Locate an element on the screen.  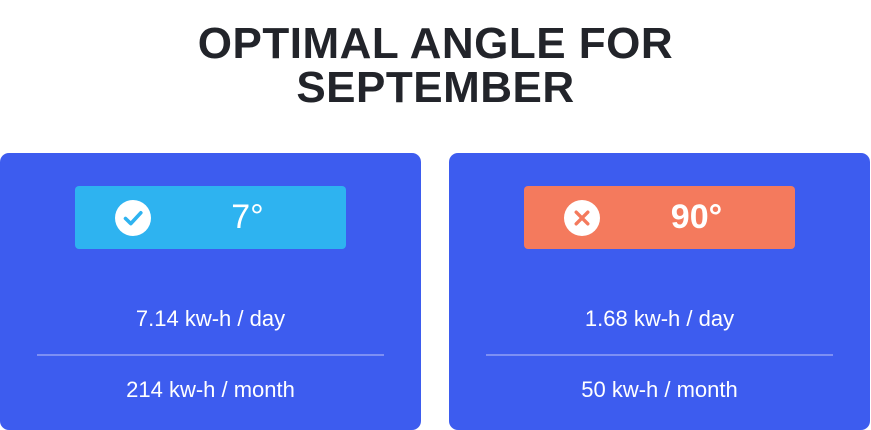
page-title-line-1: OPTIMAL ANGLE FOR is located at coordinates (435, 43).